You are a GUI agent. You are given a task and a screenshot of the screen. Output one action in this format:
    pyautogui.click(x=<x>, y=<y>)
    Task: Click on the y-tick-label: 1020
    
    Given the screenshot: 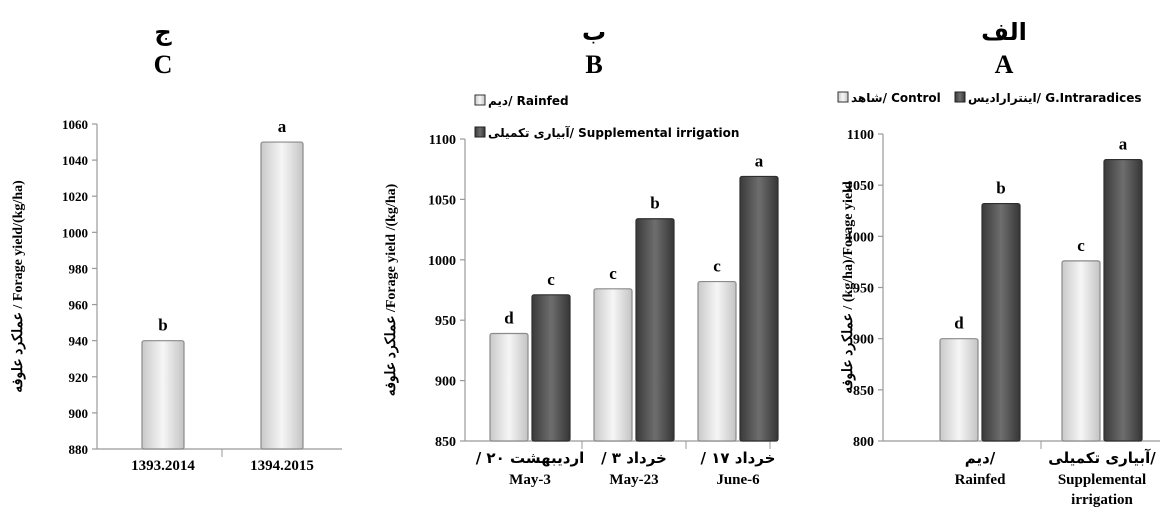 What is the action you would take?
    pyautogui.click(x=75, y=196)
    